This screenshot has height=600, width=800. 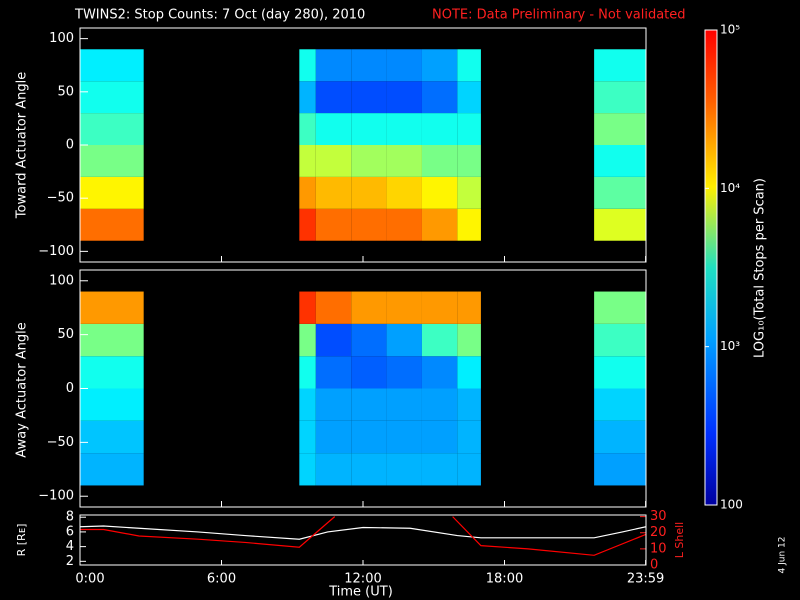 What do you see at coordinates (61, 280) in the screenshot?
I see `y-tick-label: 100` at bounding box center [61, 280].